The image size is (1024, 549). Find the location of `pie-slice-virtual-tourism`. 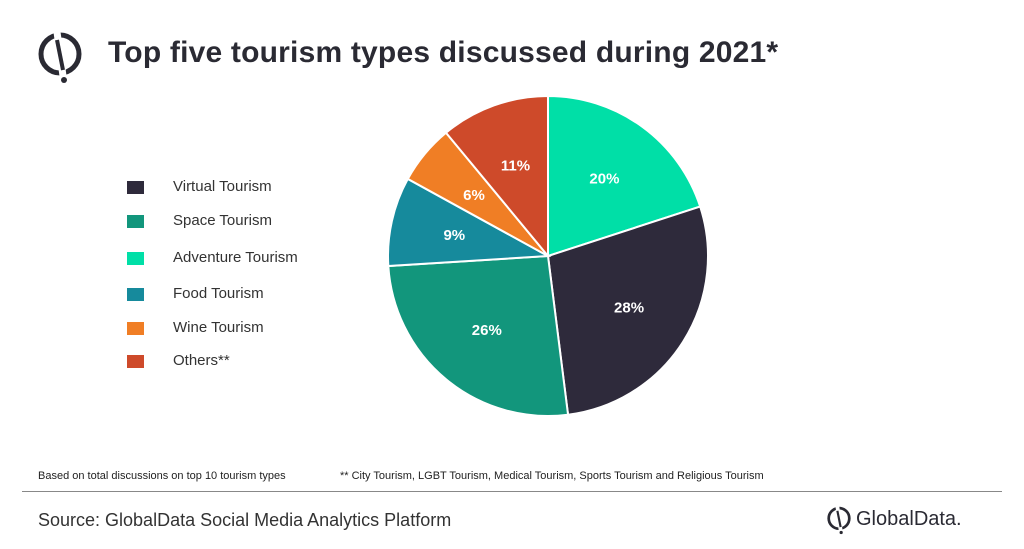

pie-slice-virtual-tourism is located at coordinates (627, 310).